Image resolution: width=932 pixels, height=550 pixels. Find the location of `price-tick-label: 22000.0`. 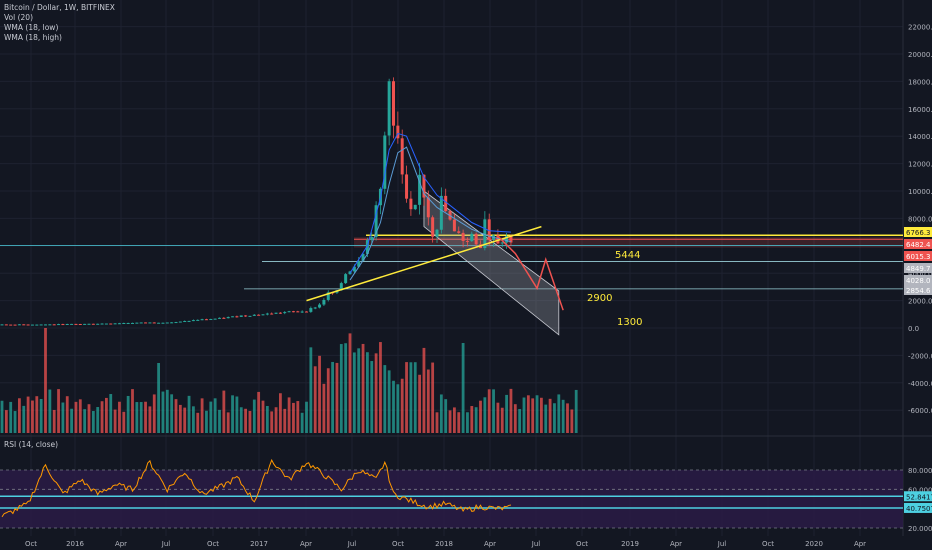

price-tick-label: 22000.0 is located at coordinates (920, 28).